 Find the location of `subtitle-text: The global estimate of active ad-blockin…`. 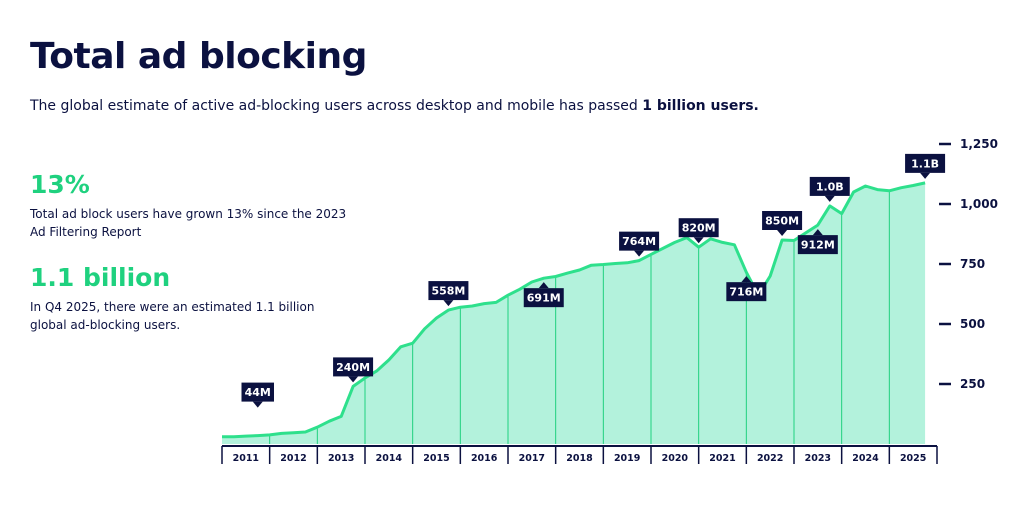

subtitle-text: The global estimate of active ad-blockin… is located at coordinates (336, 106).